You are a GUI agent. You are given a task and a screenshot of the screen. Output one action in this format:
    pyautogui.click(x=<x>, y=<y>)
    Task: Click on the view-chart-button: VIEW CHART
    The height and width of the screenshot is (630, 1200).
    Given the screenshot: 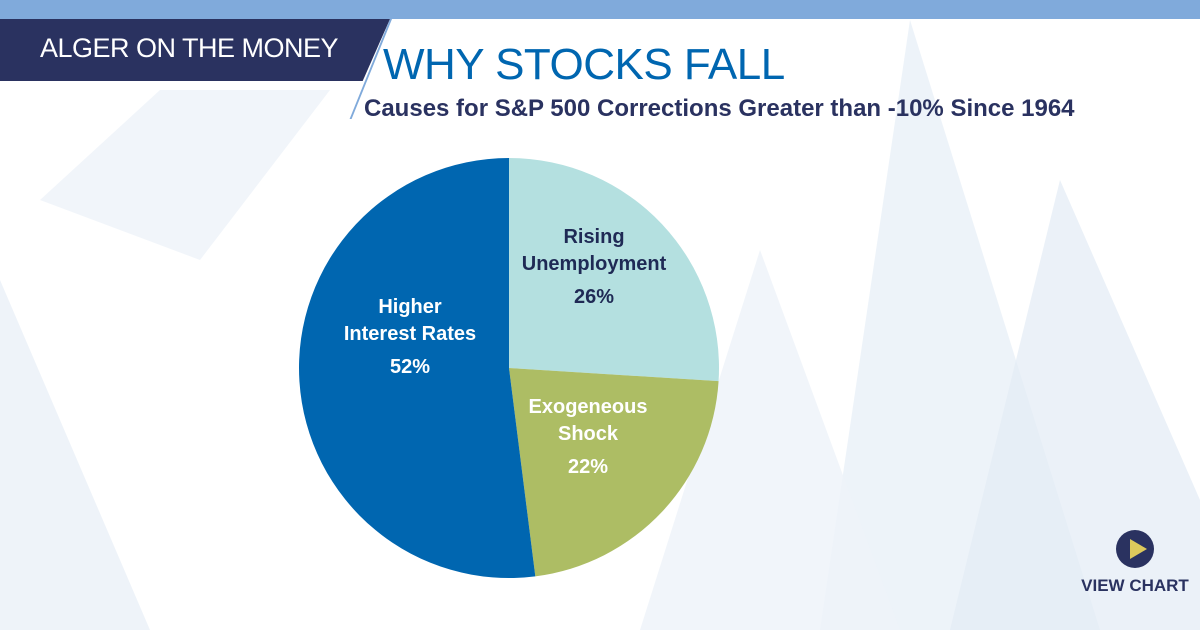 What is the action you would take?
    pyautogui.click(x=1135, y=563)
    